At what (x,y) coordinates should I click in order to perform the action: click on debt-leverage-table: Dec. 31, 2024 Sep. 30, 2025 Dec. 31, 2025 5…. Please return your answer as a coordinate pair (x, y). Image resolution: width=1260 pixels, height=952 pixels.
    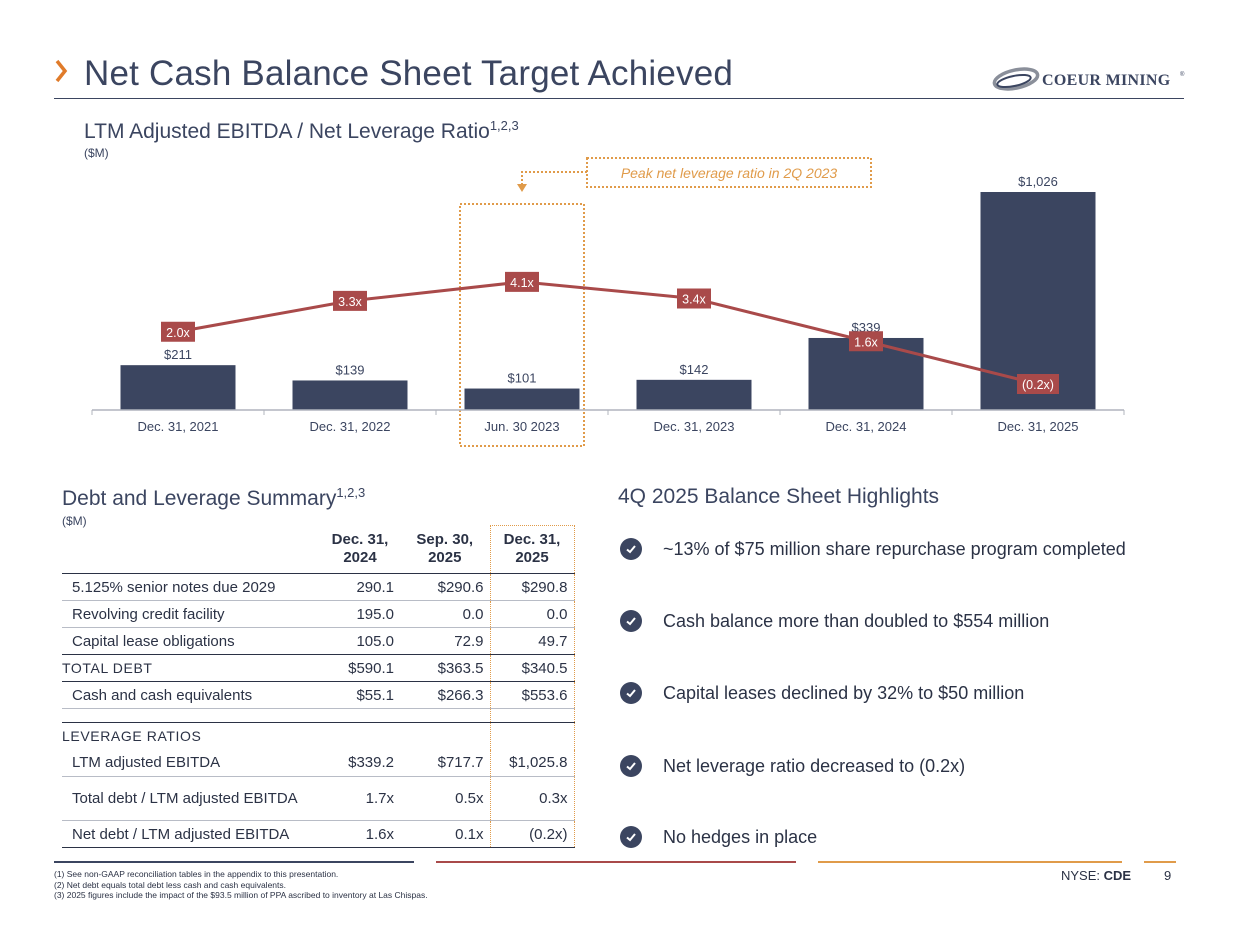
    Looking at the image, I should click on (318, 686).